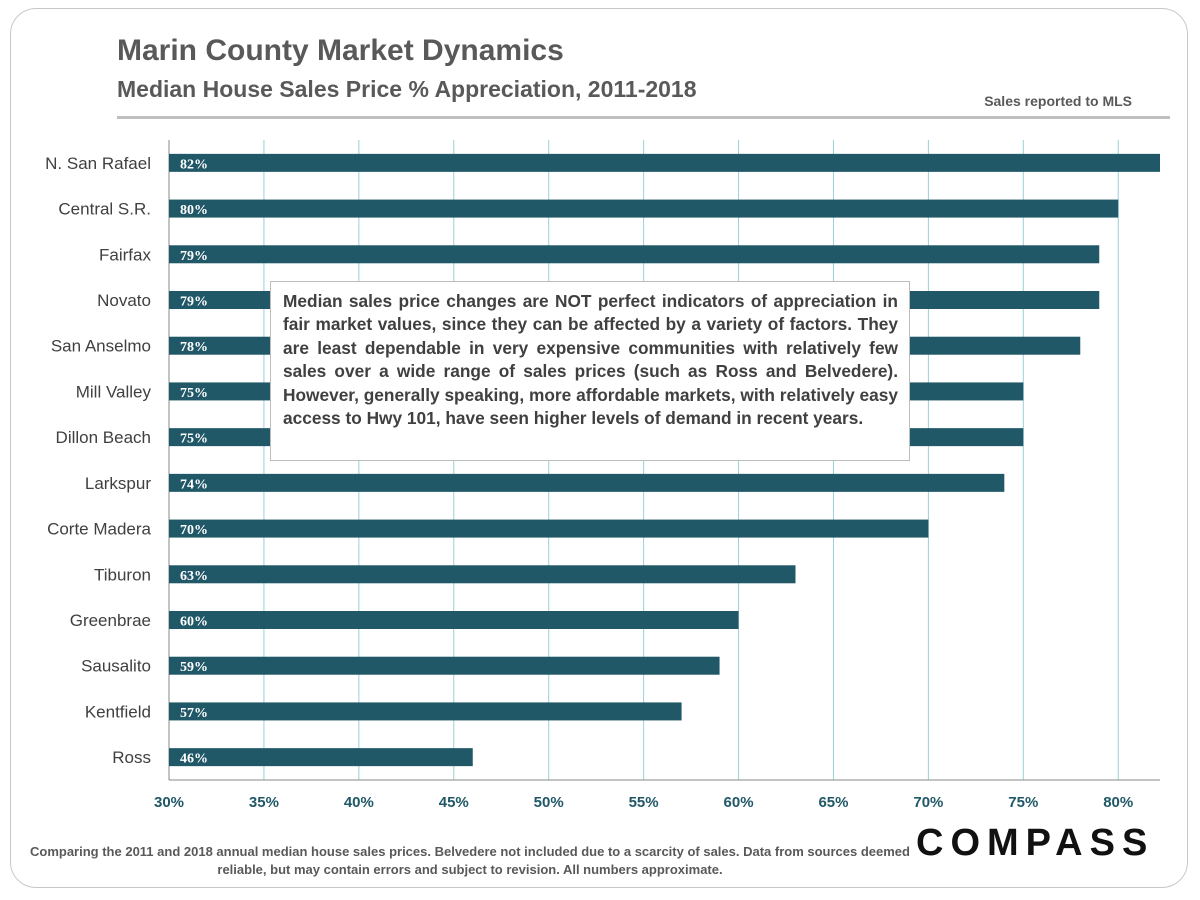 The image size is (1200, 900). What do you see at coordinates (194, 530) in the screenshot?
I see `data-label: 70%` at bounding box center [194, 530].